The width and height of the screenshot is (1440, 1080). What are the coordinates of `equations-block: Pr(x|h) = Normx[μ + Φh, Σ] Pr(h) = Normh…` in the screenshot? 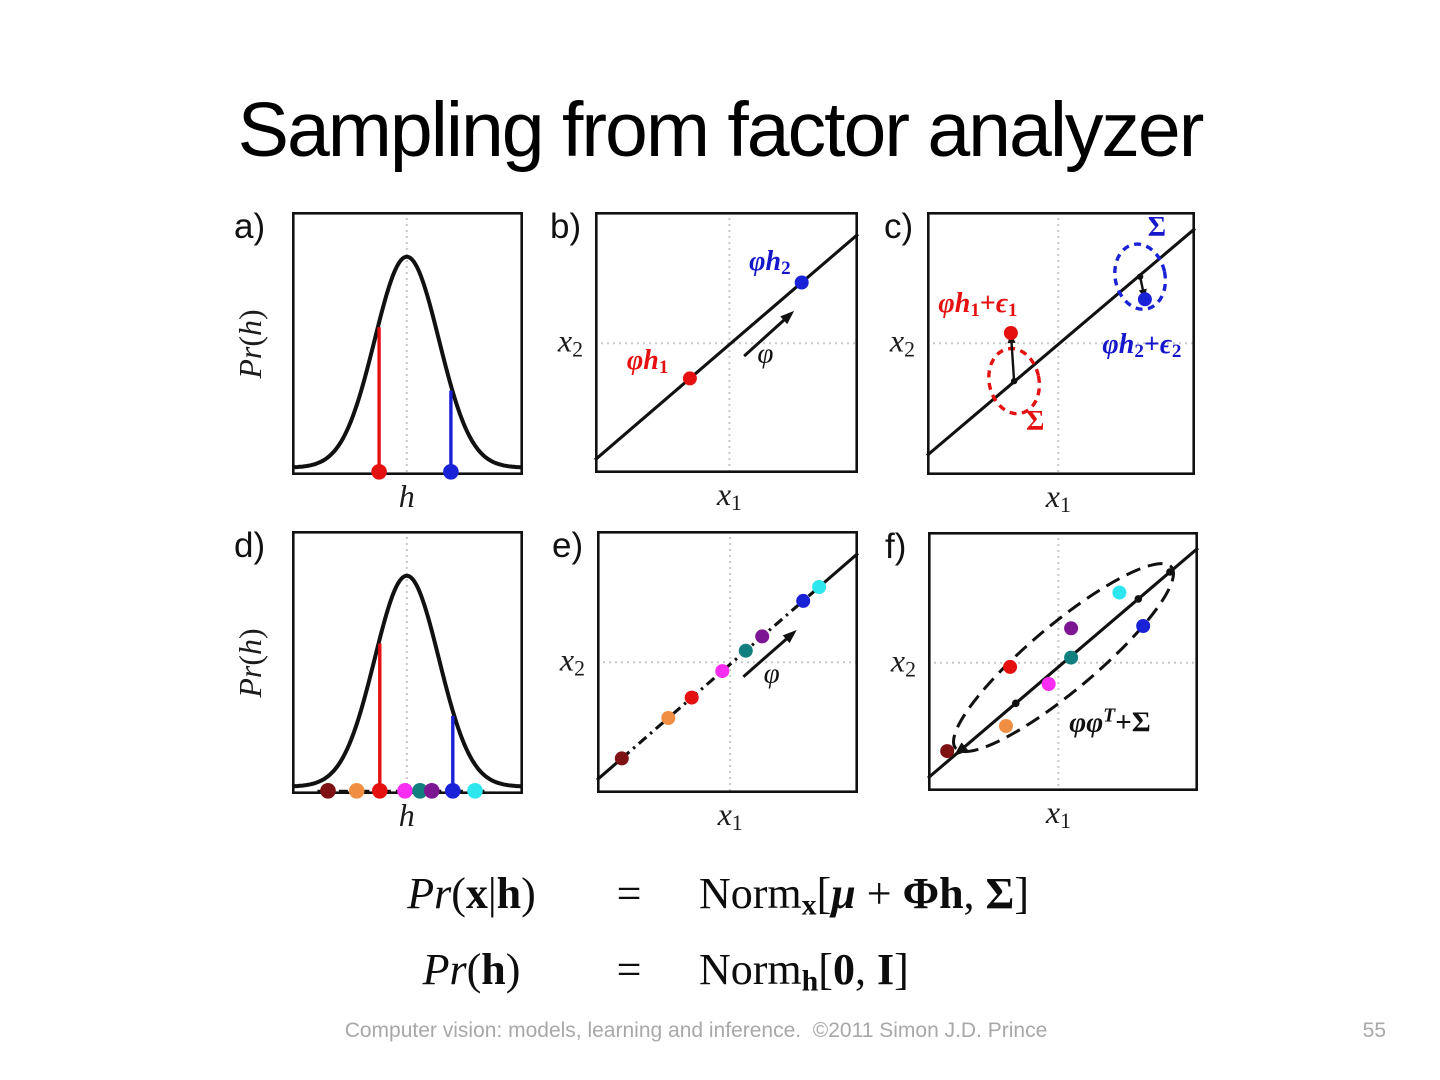 It's located at (706, 934).